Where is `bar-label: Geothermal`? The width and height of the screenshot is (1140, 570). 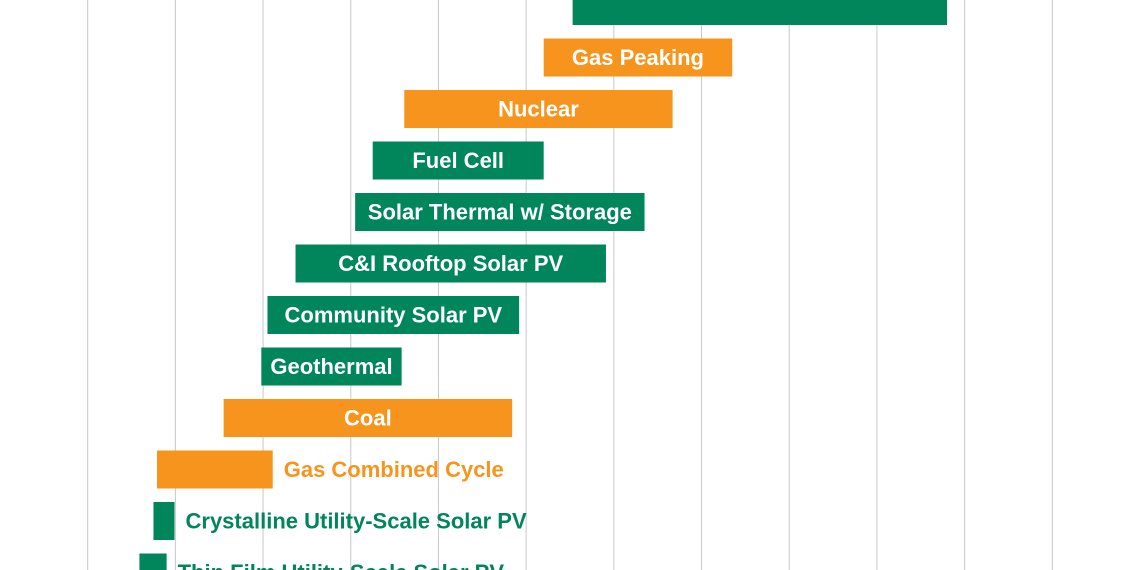
bar-label: Geothermal is located at coordinates (331, 366).